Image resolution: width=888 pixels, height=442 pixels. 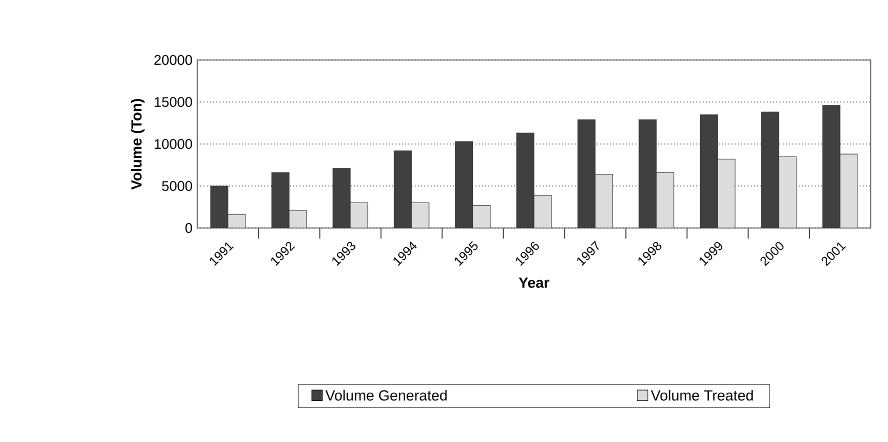 What do you see at coordinates (173, 60) in the screenshot?
I see `y-tick-label: 20000` at bounding box center [173, 60].